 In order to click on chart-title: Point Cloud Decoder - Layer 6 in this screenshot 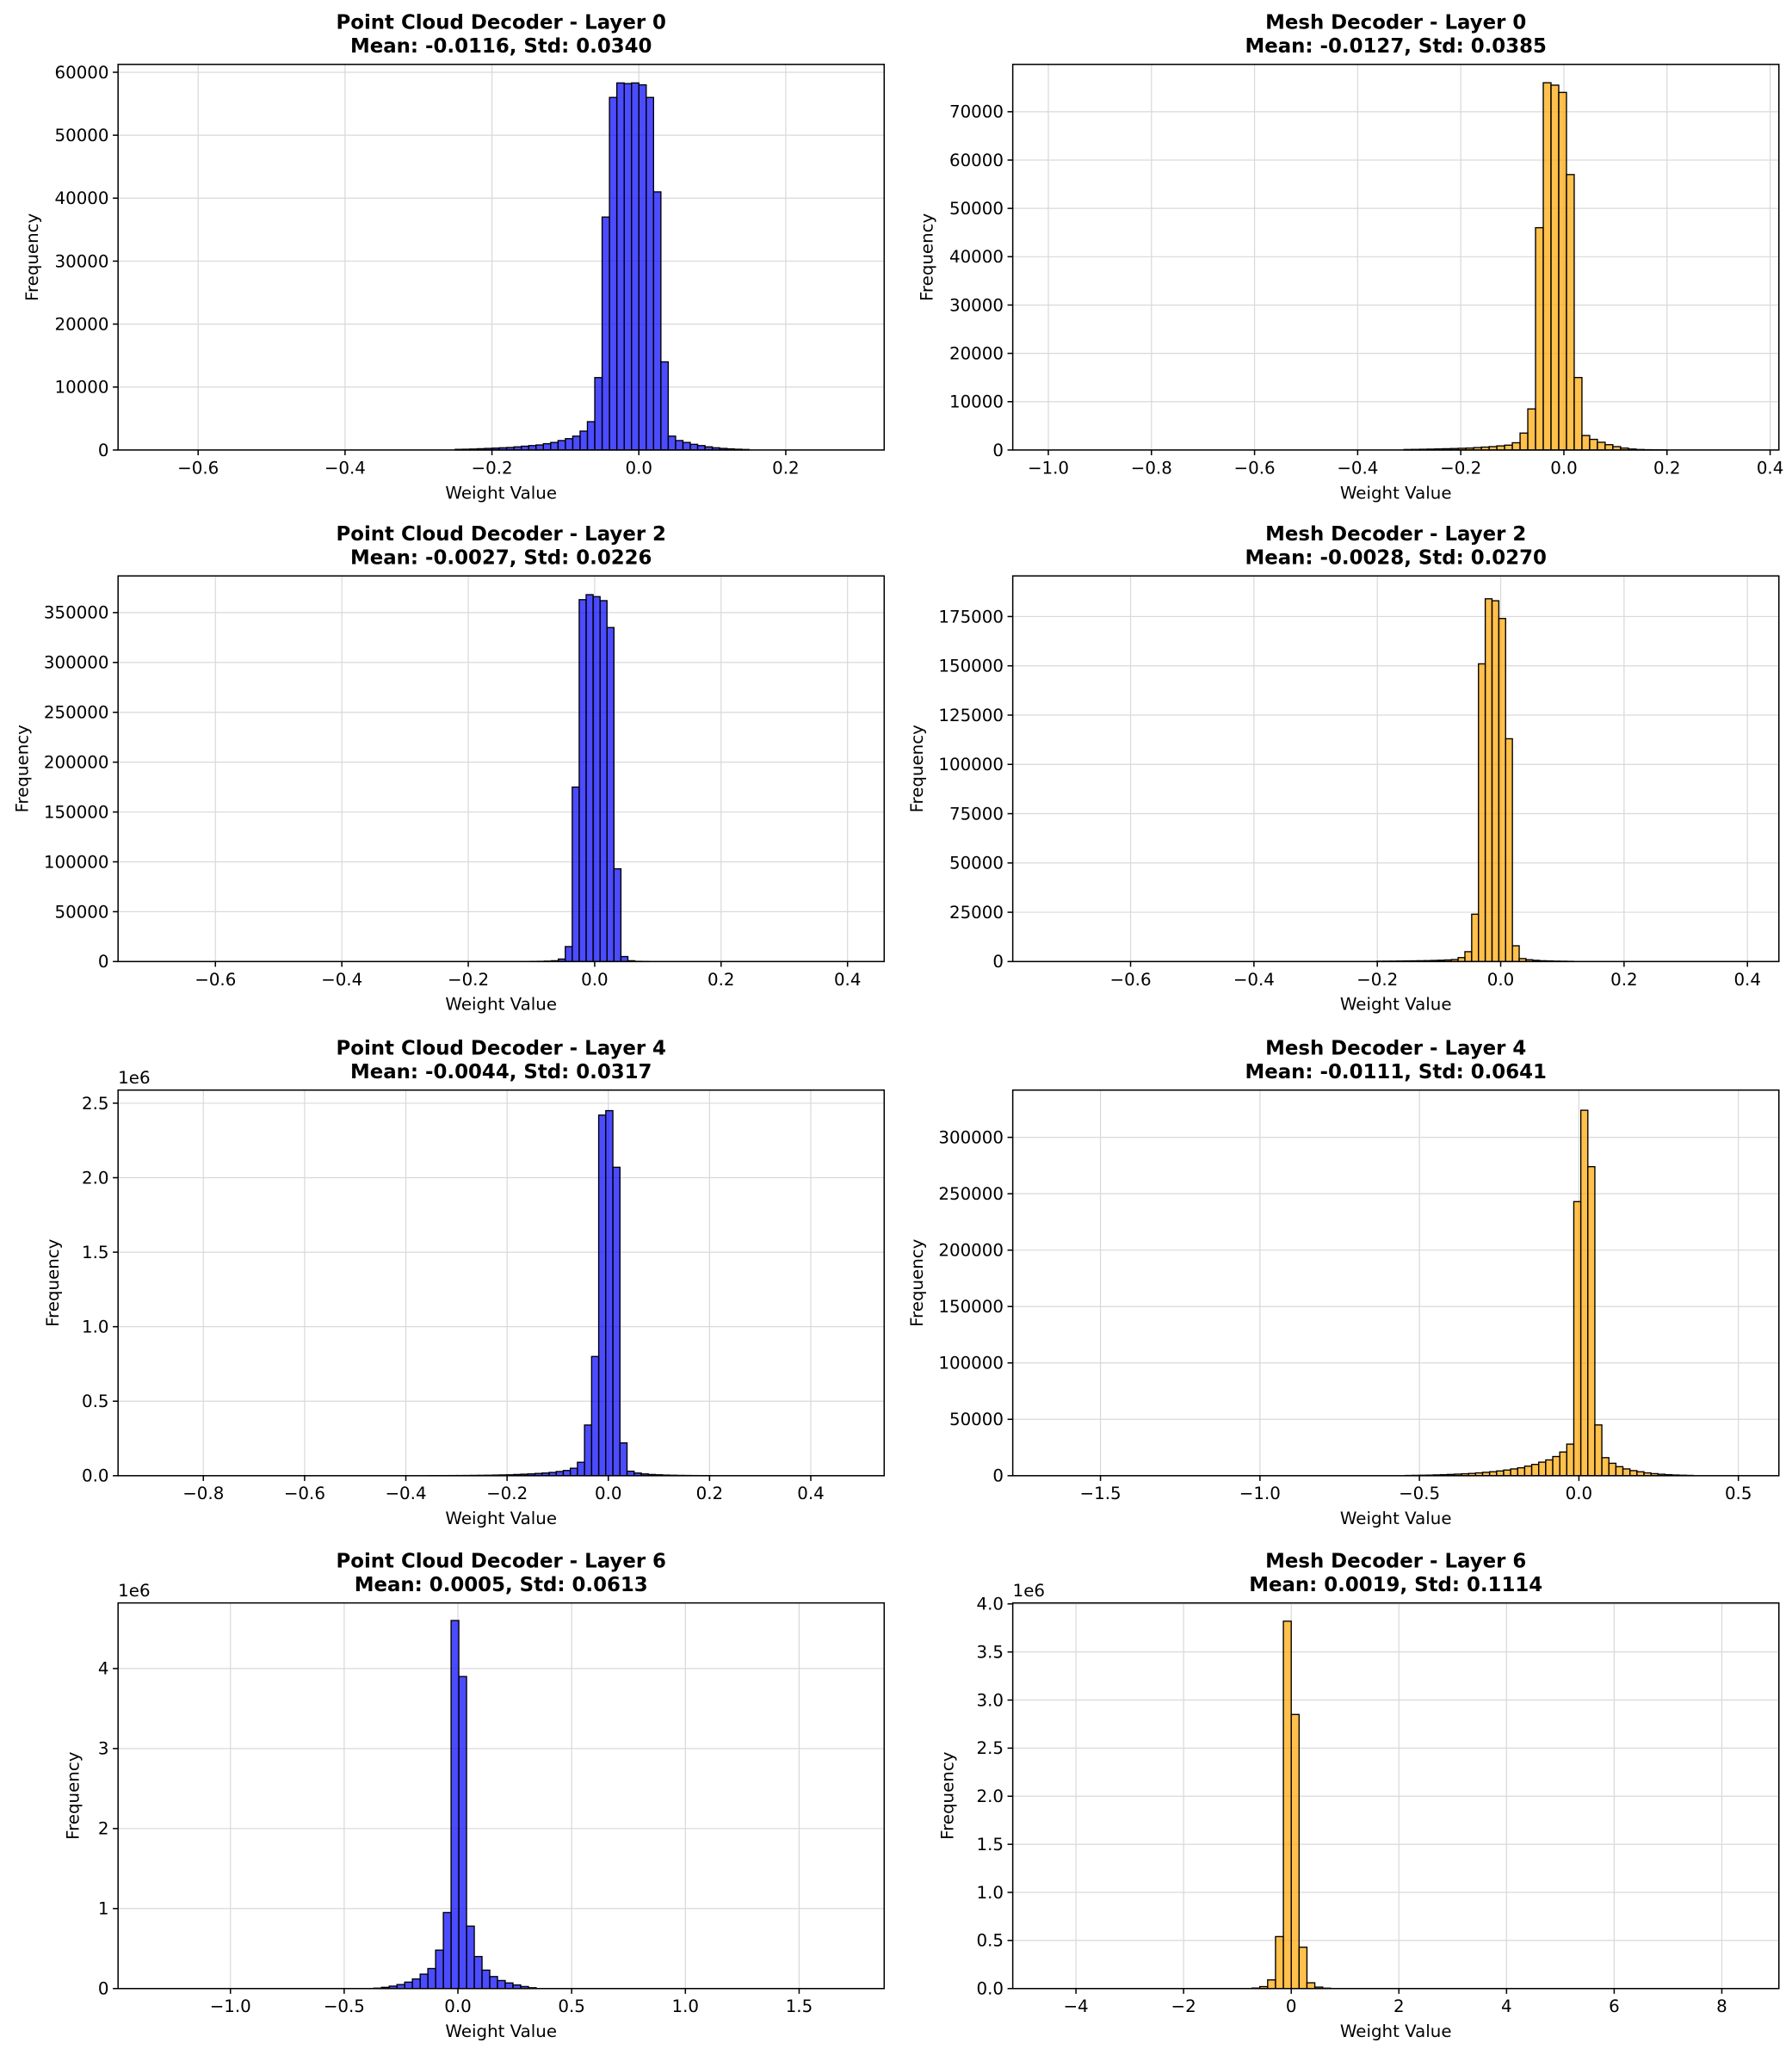, I will do `click(500, 1562)`.